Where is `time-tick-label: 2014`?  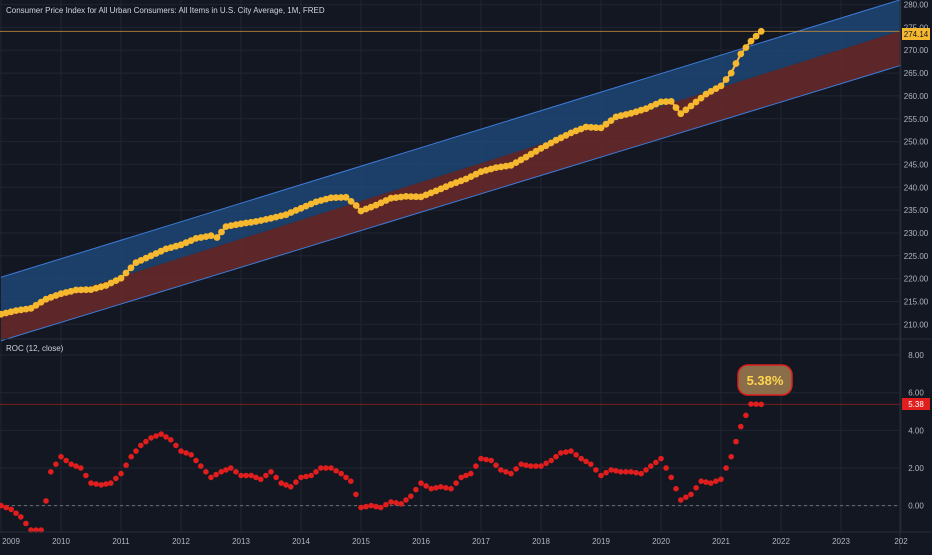 time-tick-label: 2014 is located at coordinates (301, 541).